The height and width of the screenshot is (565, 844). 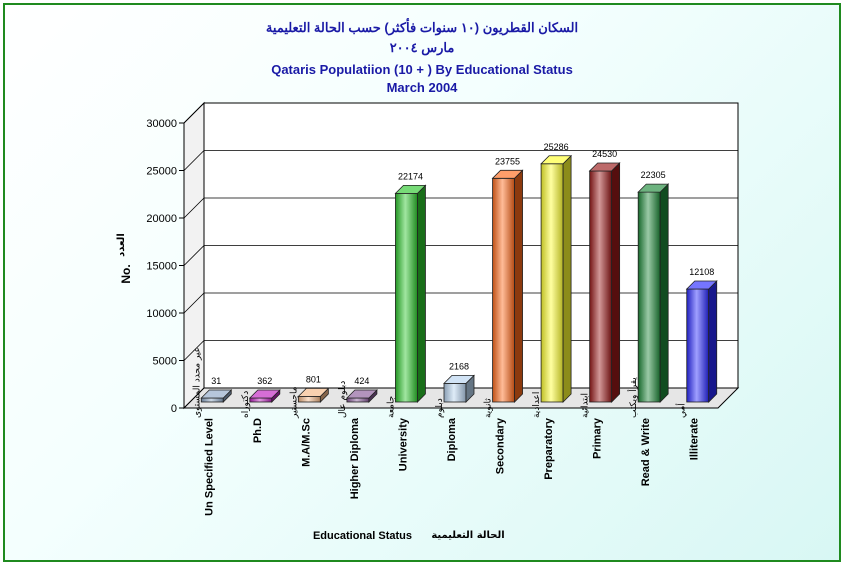 I want to click on x-tick-label: Higher Diploma, so click(x=355, y=458).